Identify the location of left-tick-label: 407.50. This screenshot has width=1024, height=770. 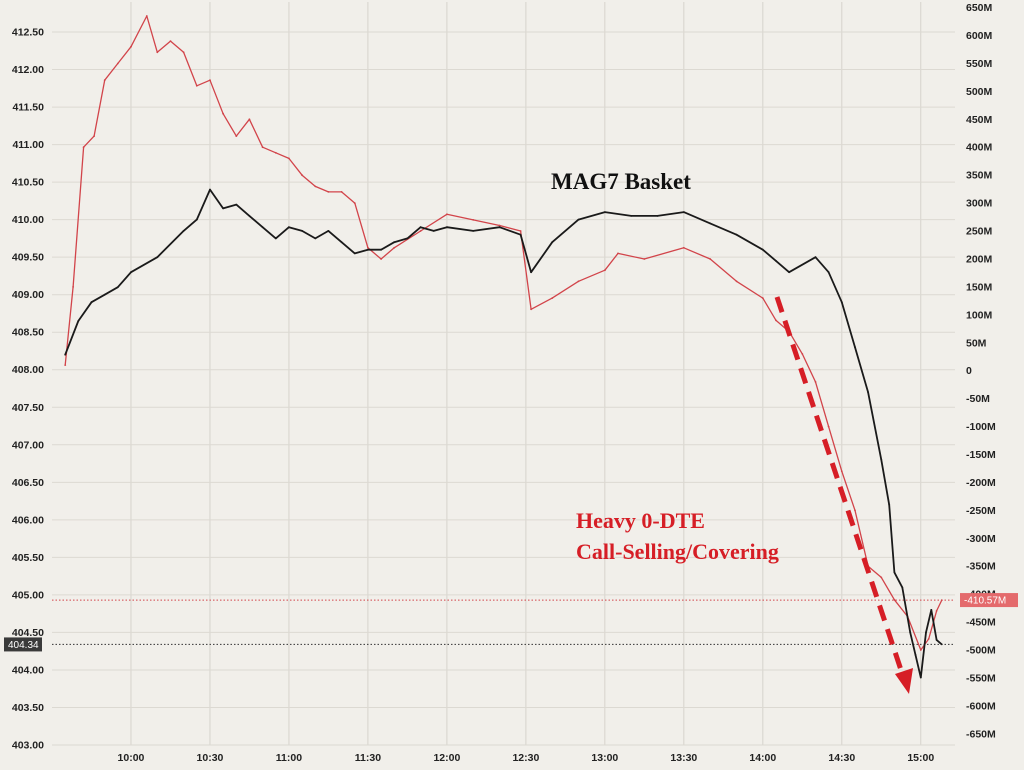
(28, 408).